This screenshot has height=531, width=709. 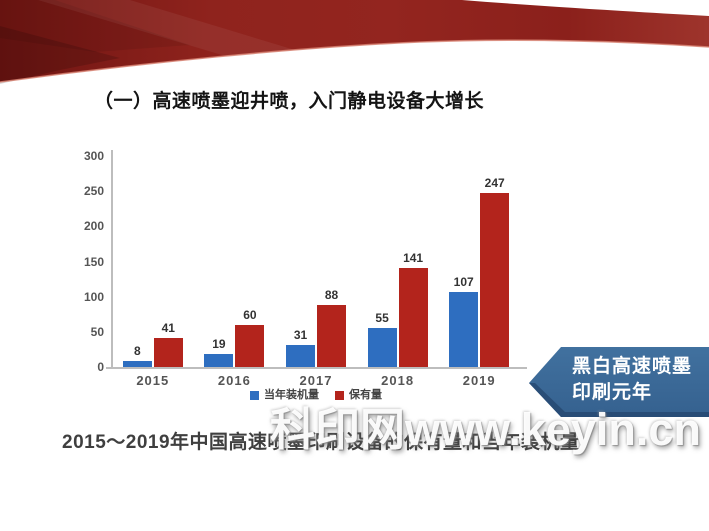 I want to click on bar-value-label: 141, so click(x=413, y=257).